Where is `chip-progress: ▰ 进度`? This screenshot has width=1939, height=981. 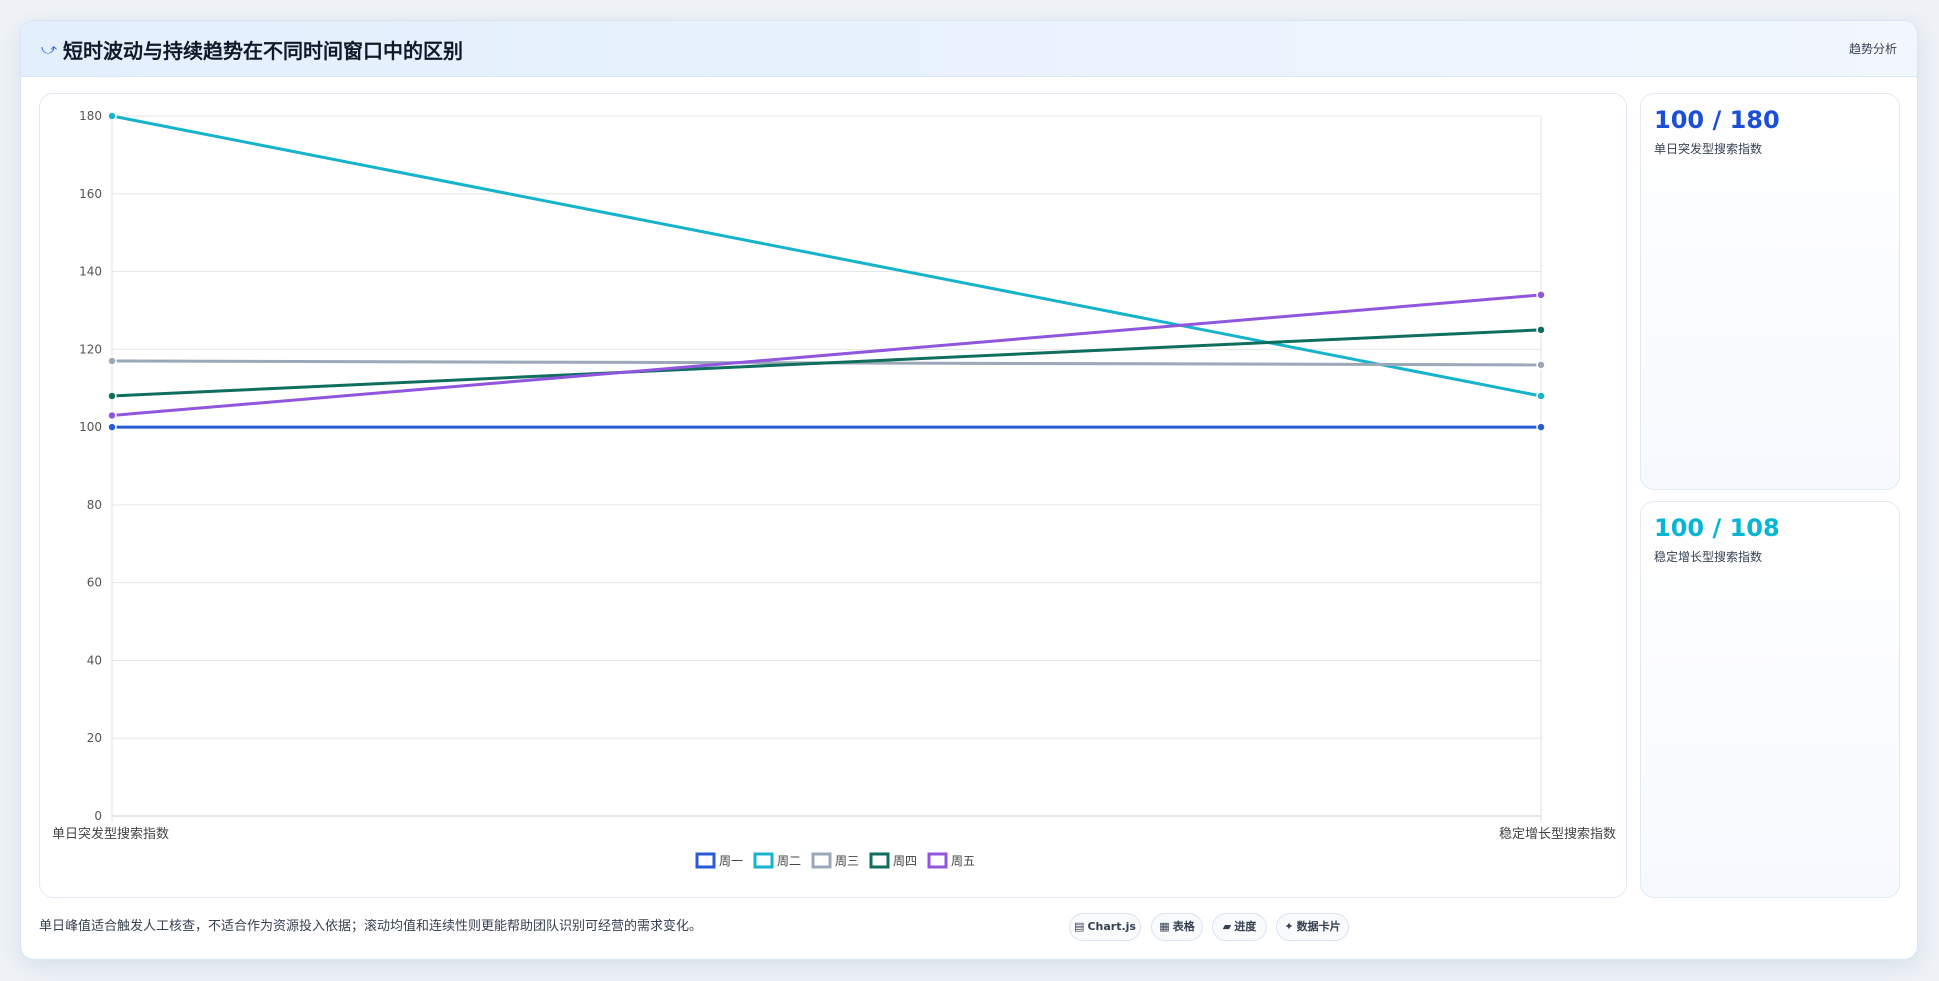 chip-progress: ▰ 进度 is located at coordinates (1239, 927).